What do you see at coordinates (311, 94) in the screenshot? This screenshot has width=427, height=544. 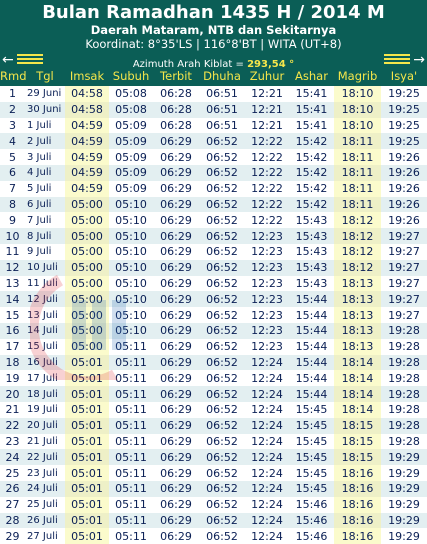 I see `cell-ashar: 15:41` at bounding box center [311, 94].